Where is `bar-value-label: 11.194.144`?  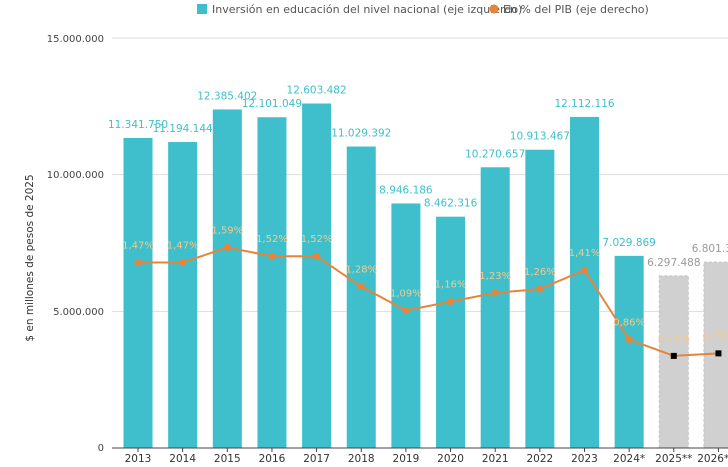
bar-value-label: 11.194.144 is located at coordinates (183, 129).